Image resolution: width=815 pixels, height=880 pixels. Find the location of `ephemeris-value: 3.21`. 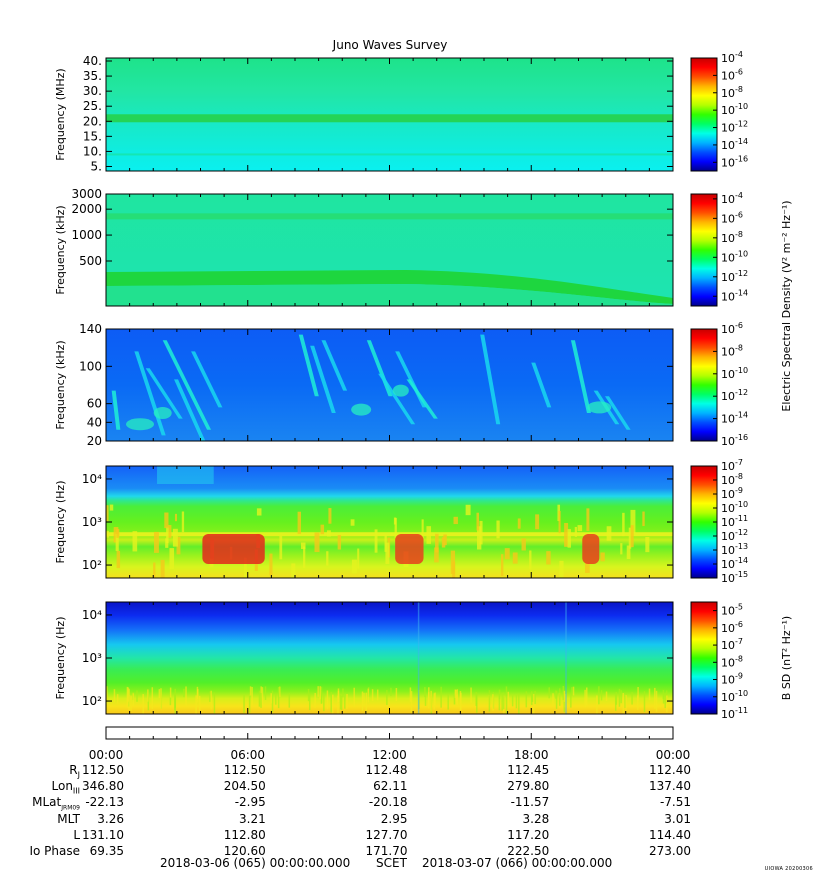

ephemeris-value: 3.21 is located at coordinates (252, 818).